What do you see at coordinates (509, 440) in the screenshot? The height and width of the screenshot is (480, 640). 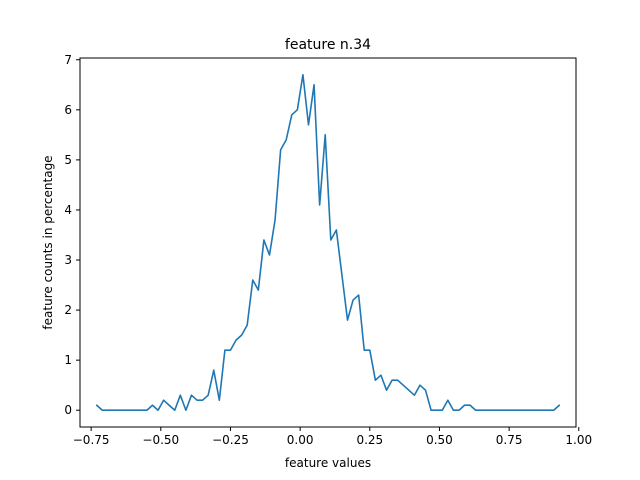 I see `x-tick-label: 0.75` at bounding box center [509, 440].